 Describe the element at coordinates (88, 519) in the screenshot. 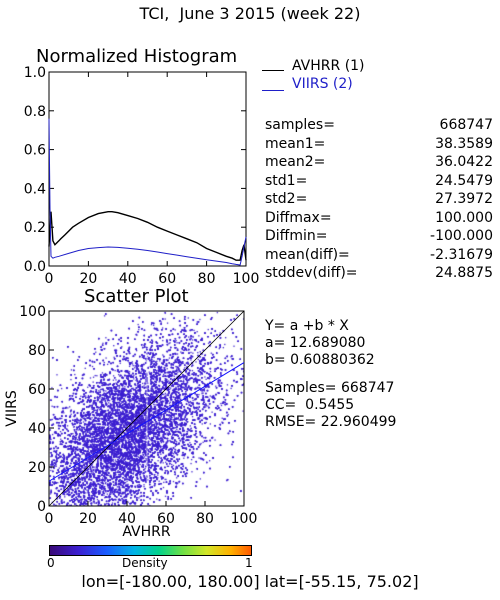

I see `scatter-x-tick-label: 20` at that location.